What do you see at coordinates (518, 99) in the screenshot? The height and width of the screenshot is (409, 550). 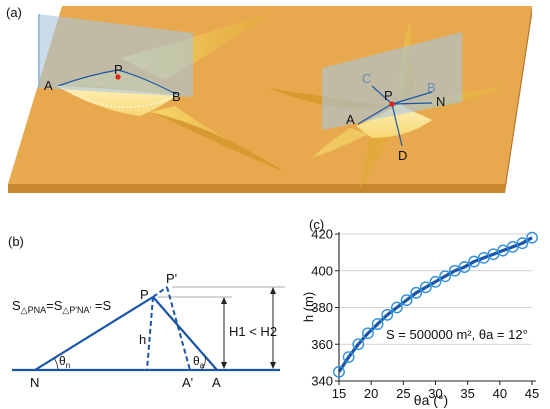 I see `ground-side-right` at bounding box center [518, 99].